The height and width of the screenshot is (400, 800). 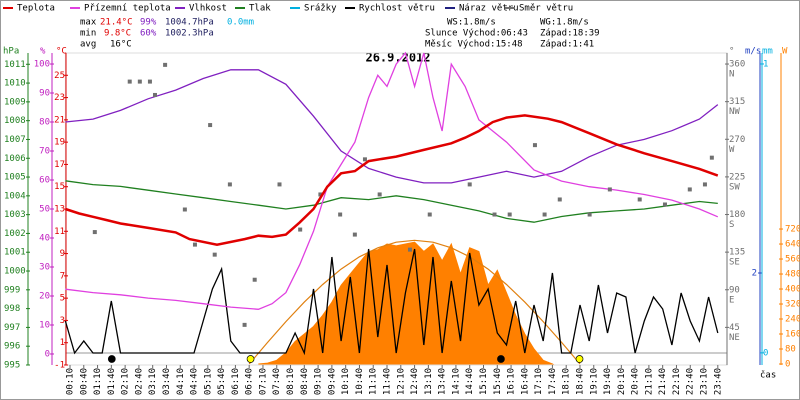 I want to click on radiation-area, so click(x=405, y=303).